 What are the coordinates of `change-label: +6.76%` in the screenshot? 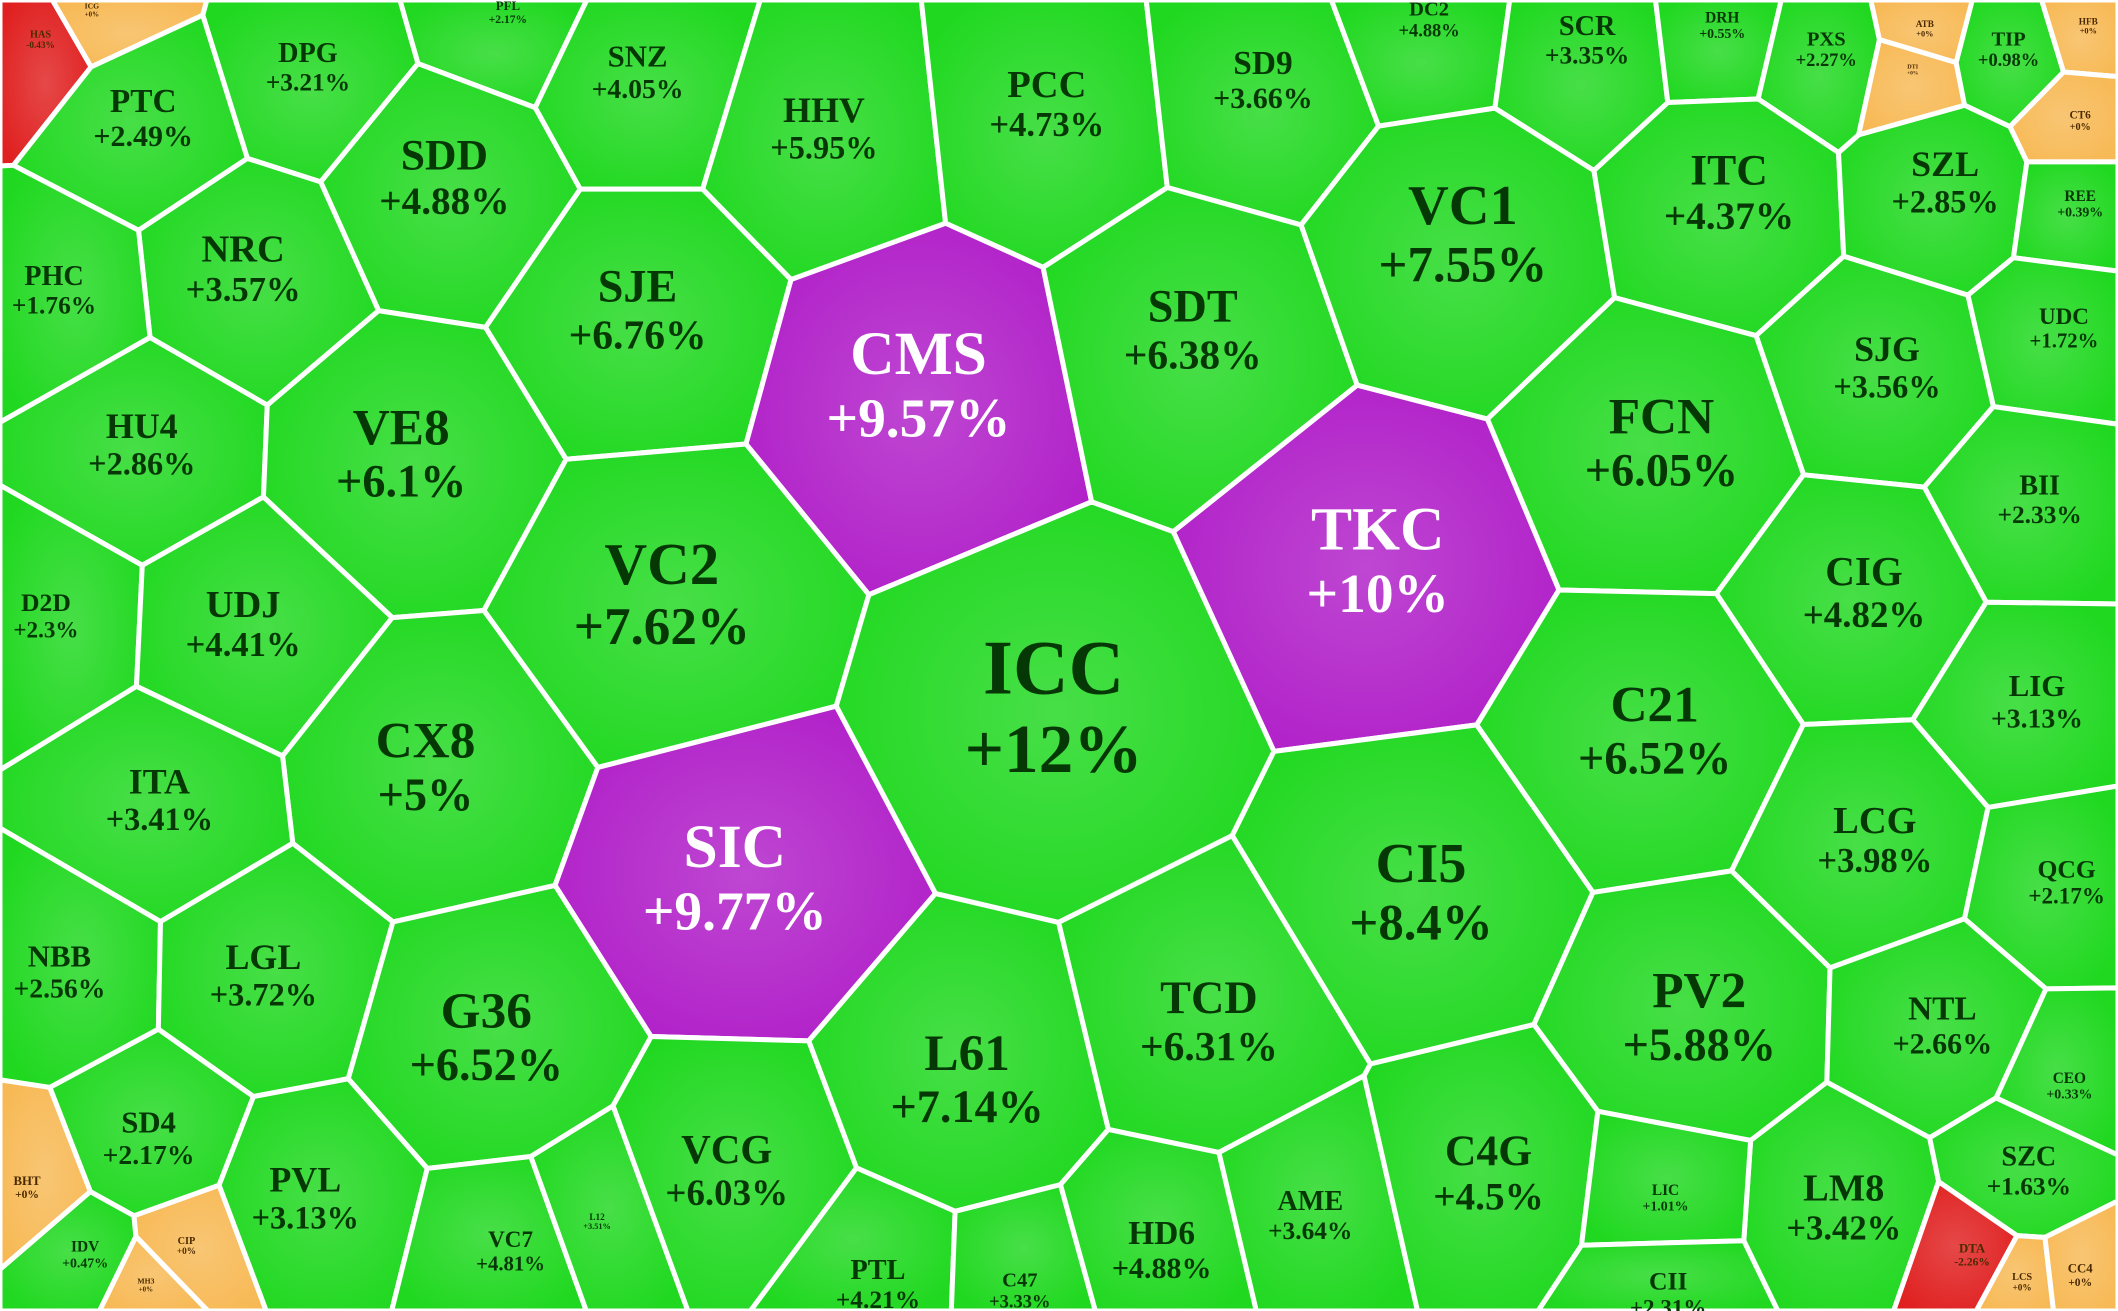 It's located at (638, 334).